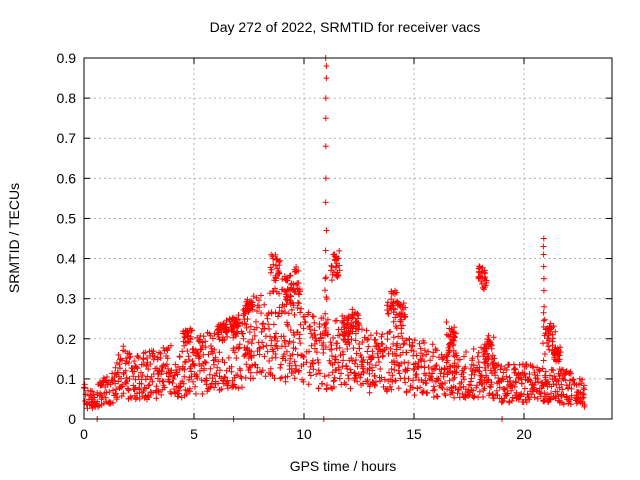 This screenshot has width=640, height=480. I want to click on y-axis-label: SRMTID / TECUs, so click(14, 238).